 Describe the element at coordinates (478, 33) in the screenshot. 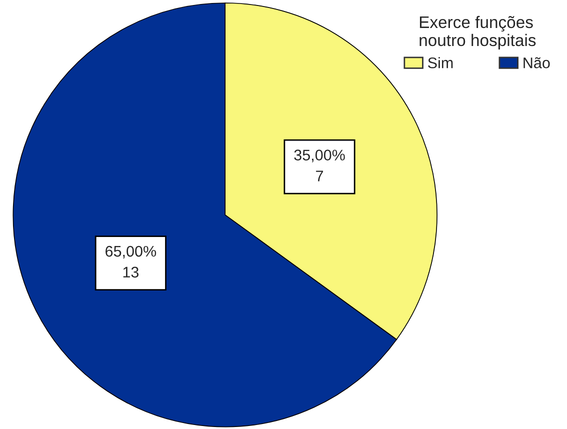

I see `legend-title: Exerce funções noutro hospitais` at that location.